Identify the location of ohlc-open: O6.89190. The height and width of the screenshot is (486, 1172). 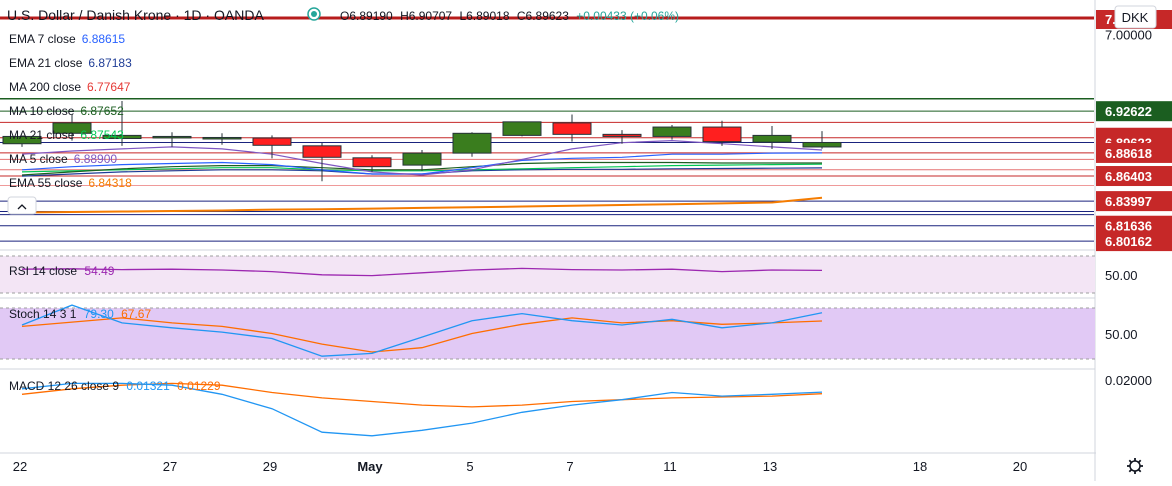
(366, 16).